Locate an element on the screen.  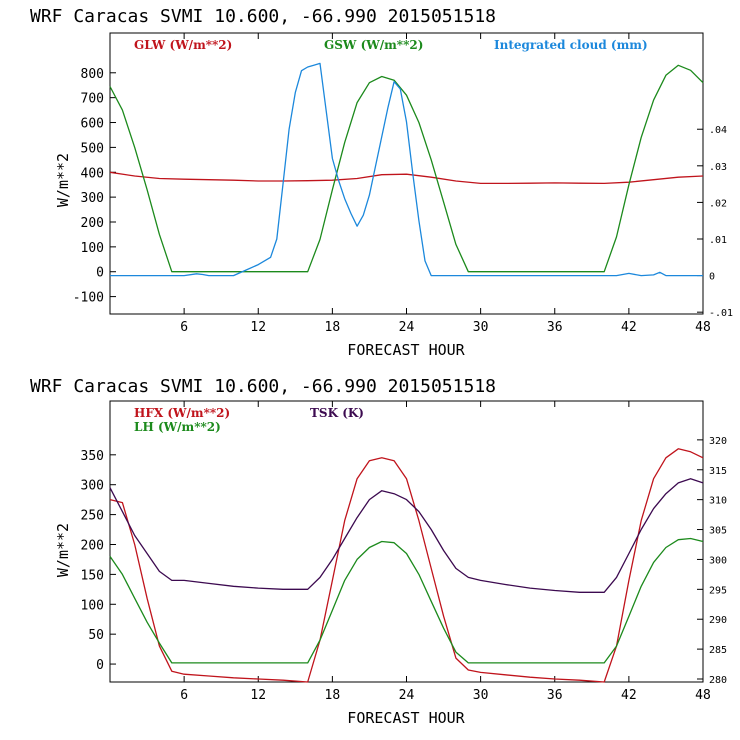
chart-2-ytick-label: 50 is located at coordinates (96, 635).